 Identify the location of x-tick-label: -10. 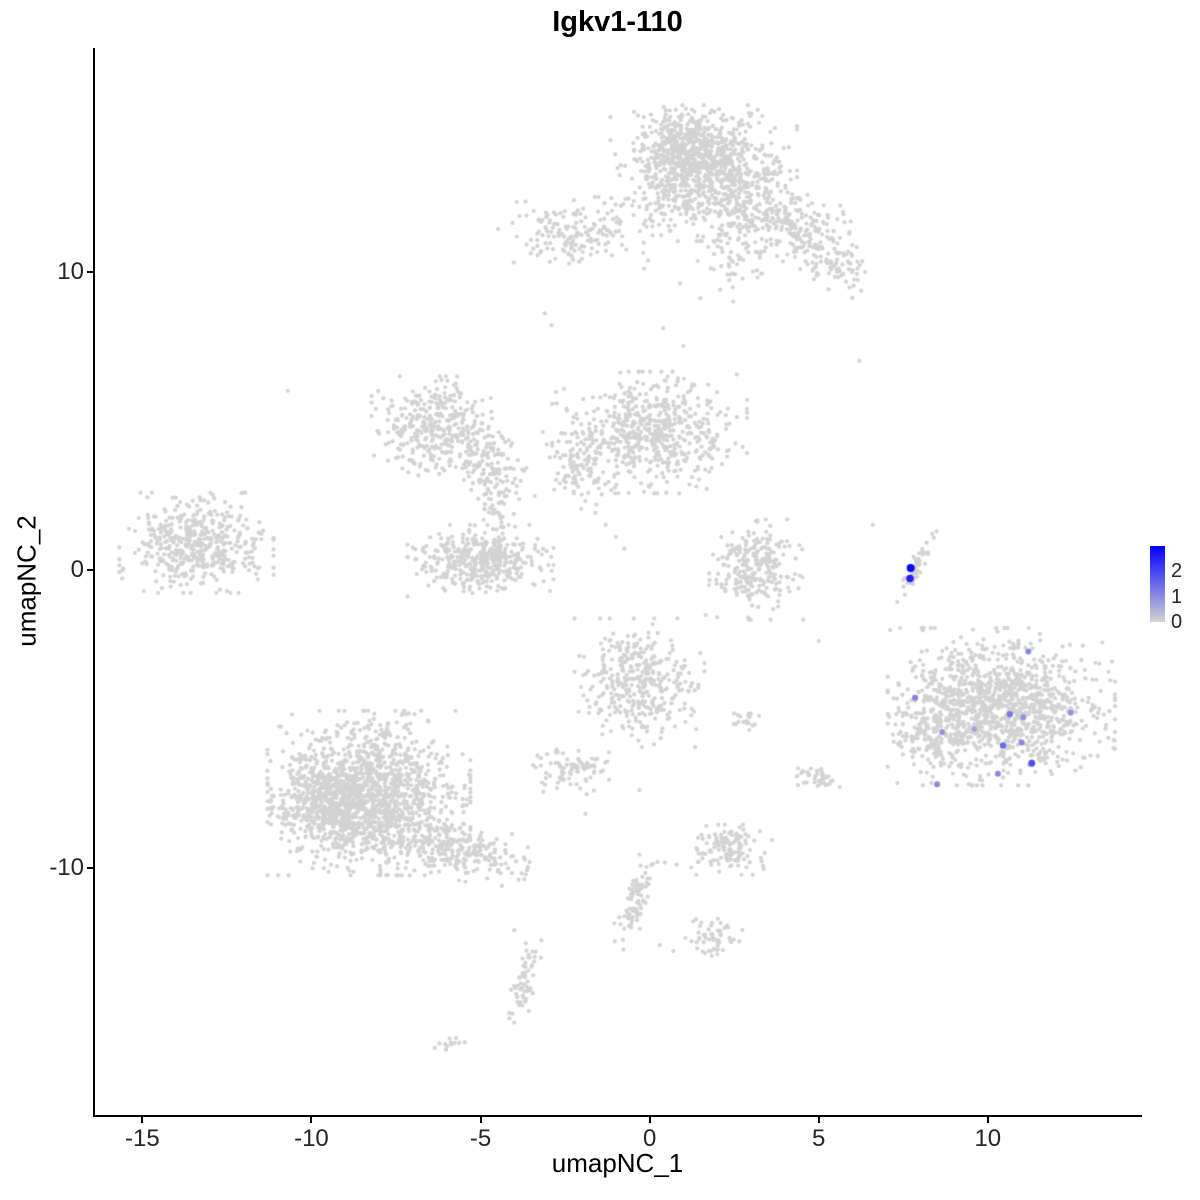
(311, 1138).